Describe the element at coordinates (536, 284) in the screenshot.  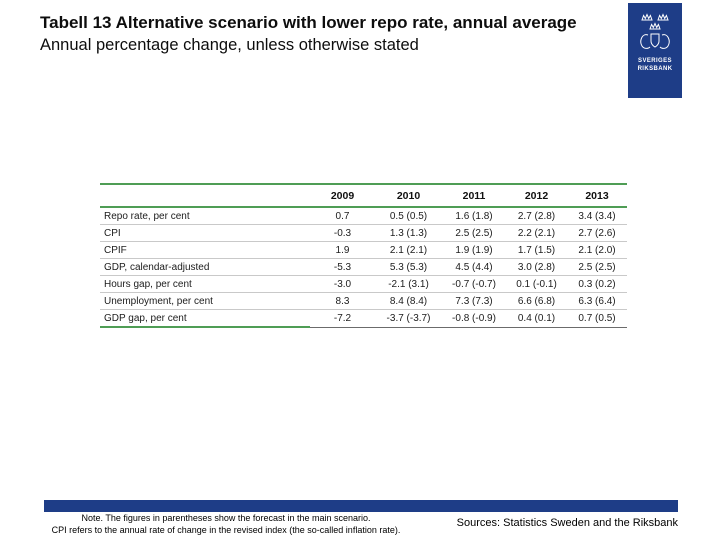
I see `cell: 0.1 (-0.1)` at that location.